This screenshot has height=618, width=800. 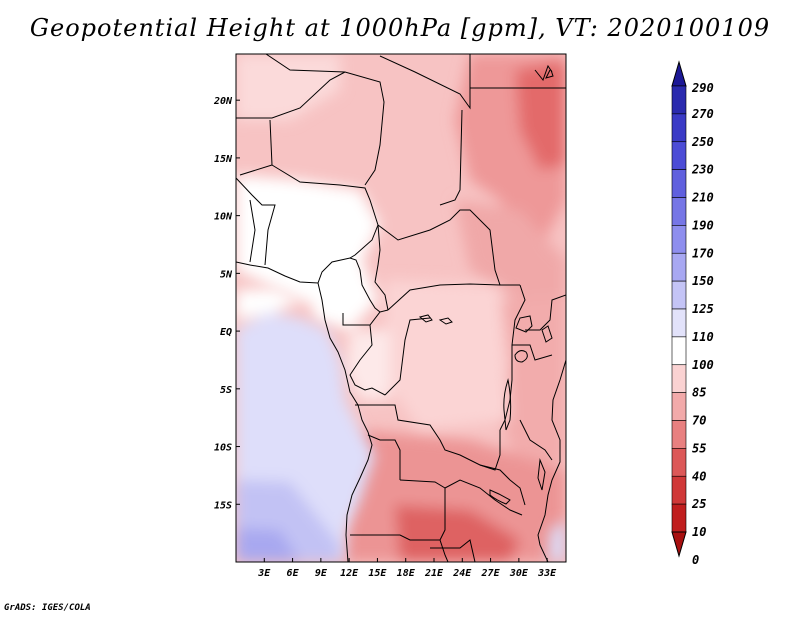 I want to click on border-botswana-sa, so click(x=453, y=550).